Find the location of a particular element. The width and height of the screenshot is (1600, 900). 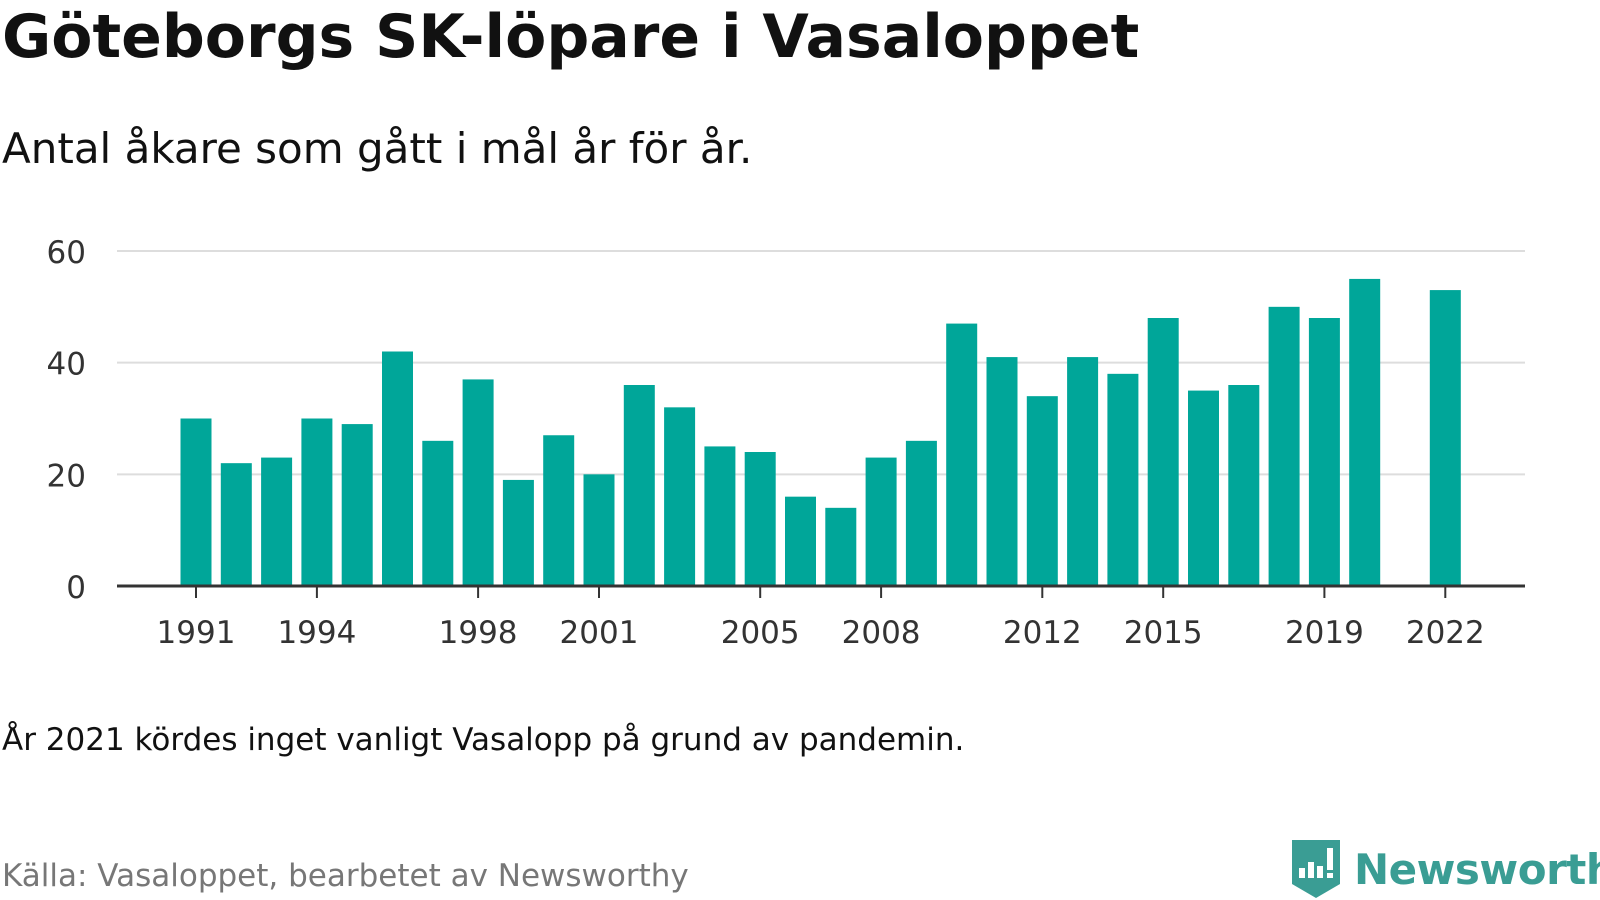

newsworthy-logo-text: Newsworthy is located at coordinates (1477, 869).